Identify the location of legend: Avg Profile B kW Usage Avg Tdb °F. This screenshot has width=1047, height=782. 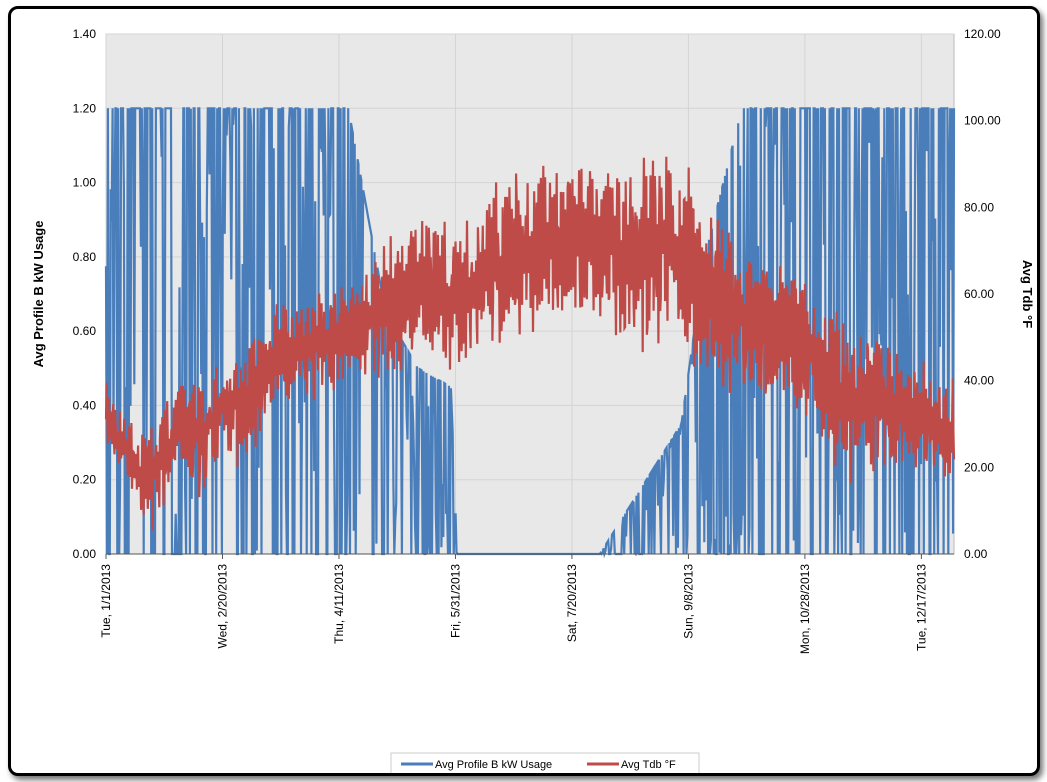
(545, 762).